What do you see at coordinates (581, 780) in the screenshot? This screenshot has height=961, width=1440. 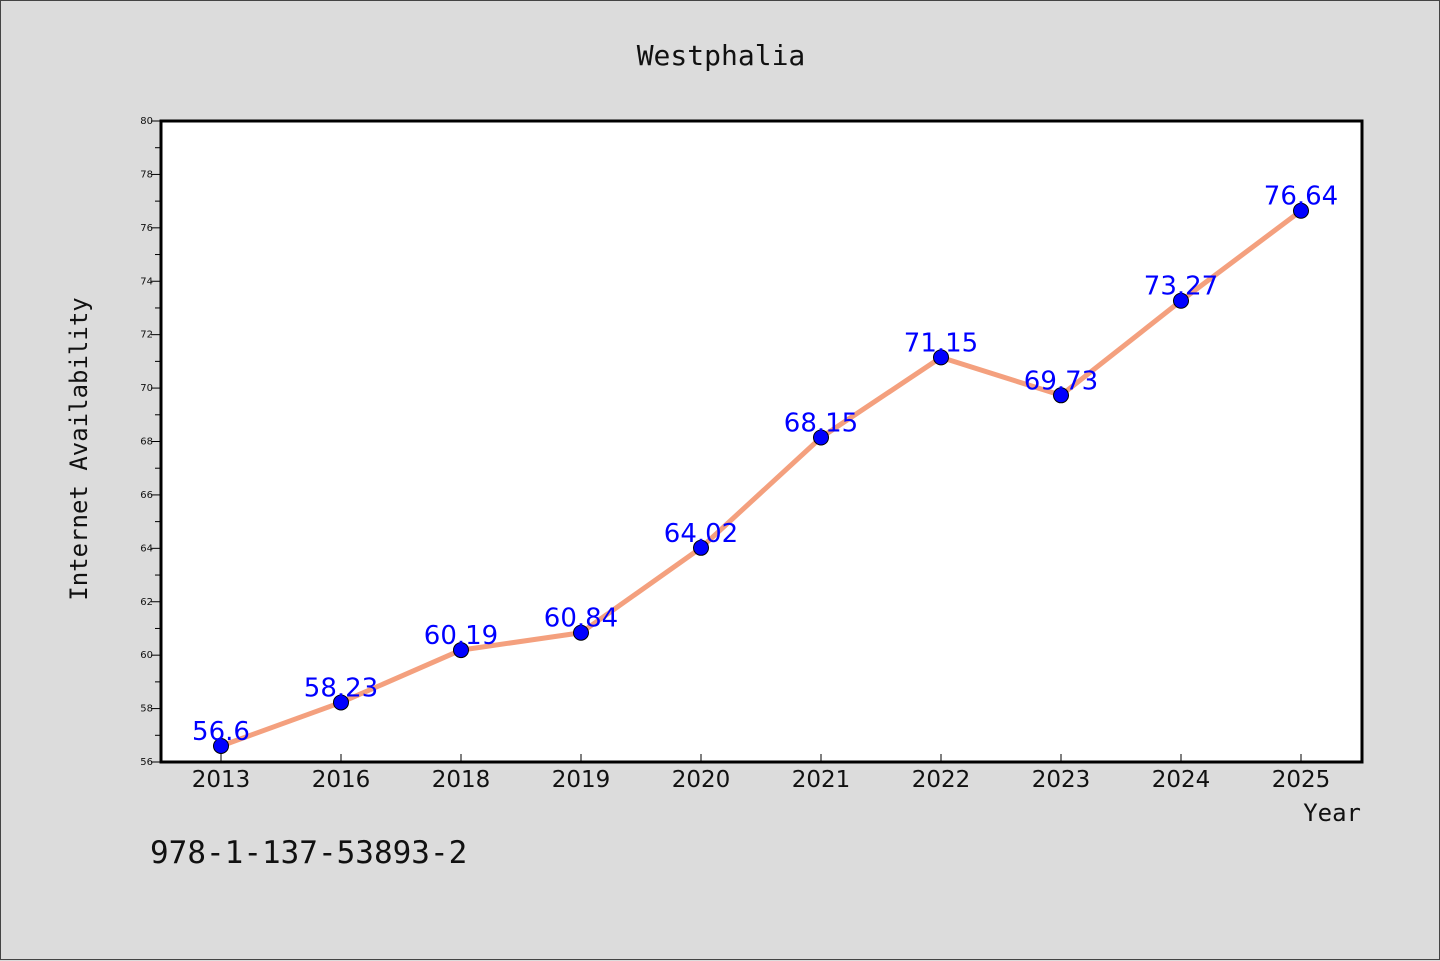 I see `x-tick-label: 2019` at bounding box center [581, 780].